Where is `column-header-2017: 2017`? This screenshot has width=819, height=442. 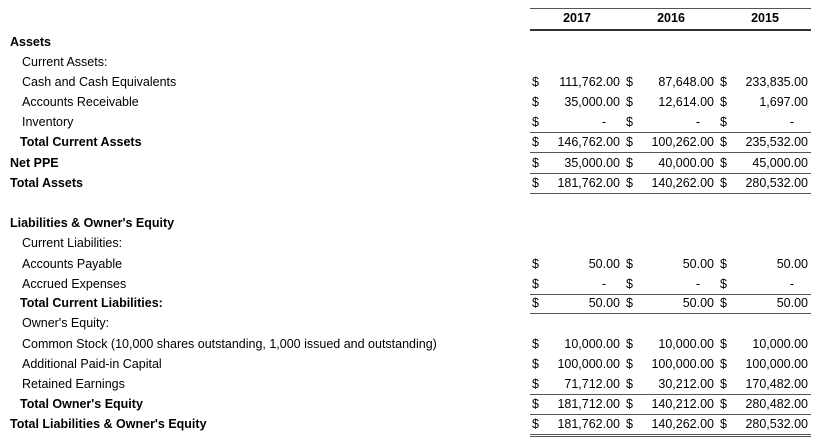 column-header-2017: 2017 is located at coordinates (577, 18).